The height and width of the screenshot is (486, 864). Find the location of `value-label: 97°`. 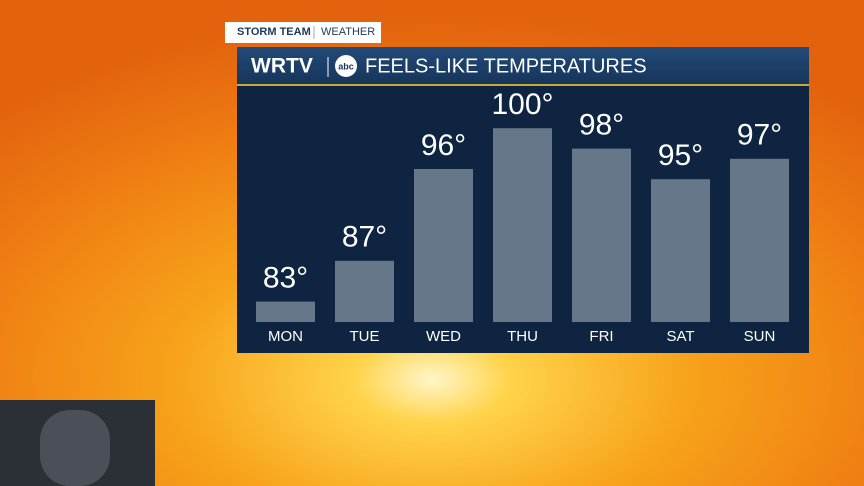

value-label: 97° is located at coordinates (759, 135).